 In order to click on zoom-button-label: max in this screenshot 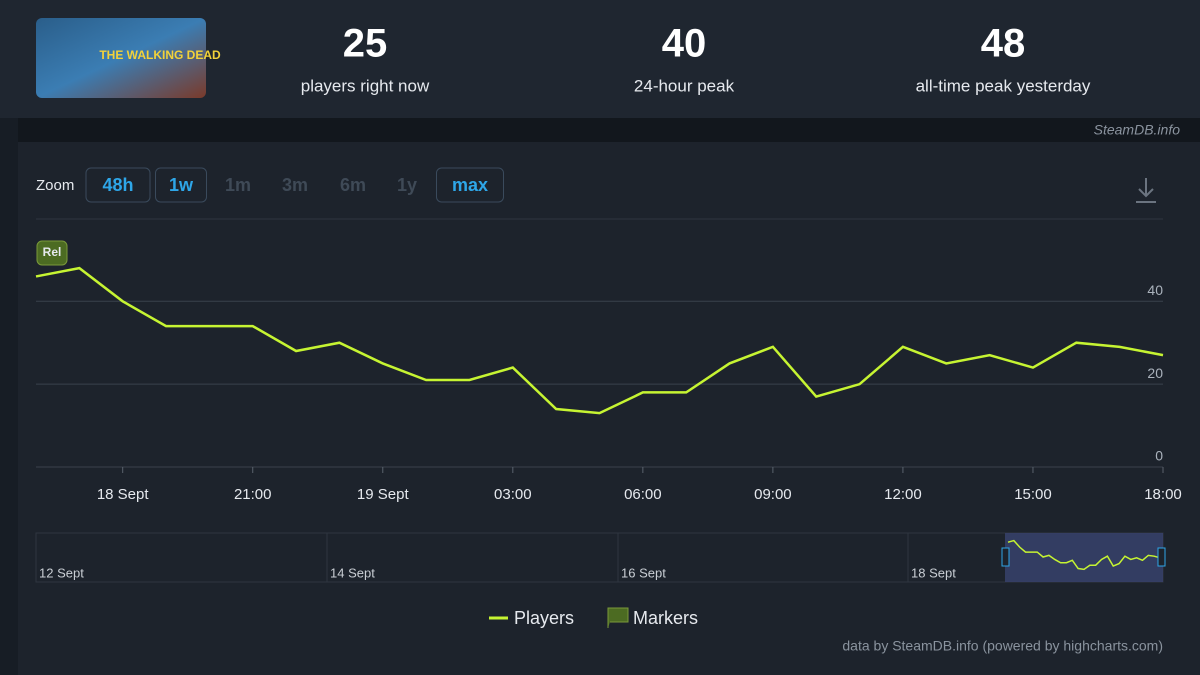, I will do `click(470, 185)`.